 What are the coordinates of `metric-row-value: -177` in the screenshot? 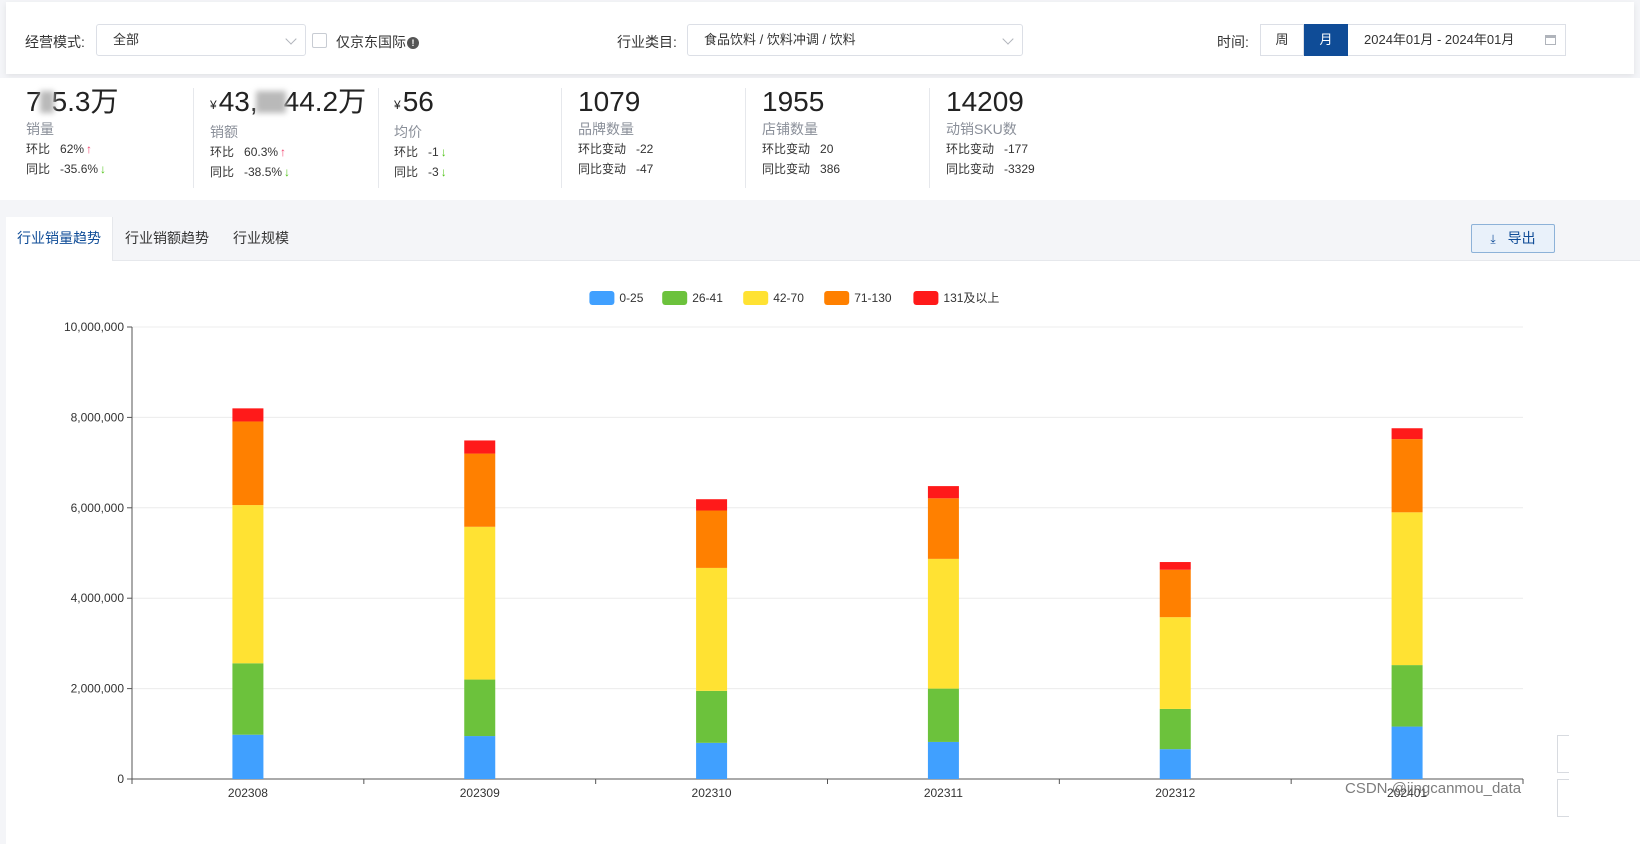 It's located at (1016, 149).